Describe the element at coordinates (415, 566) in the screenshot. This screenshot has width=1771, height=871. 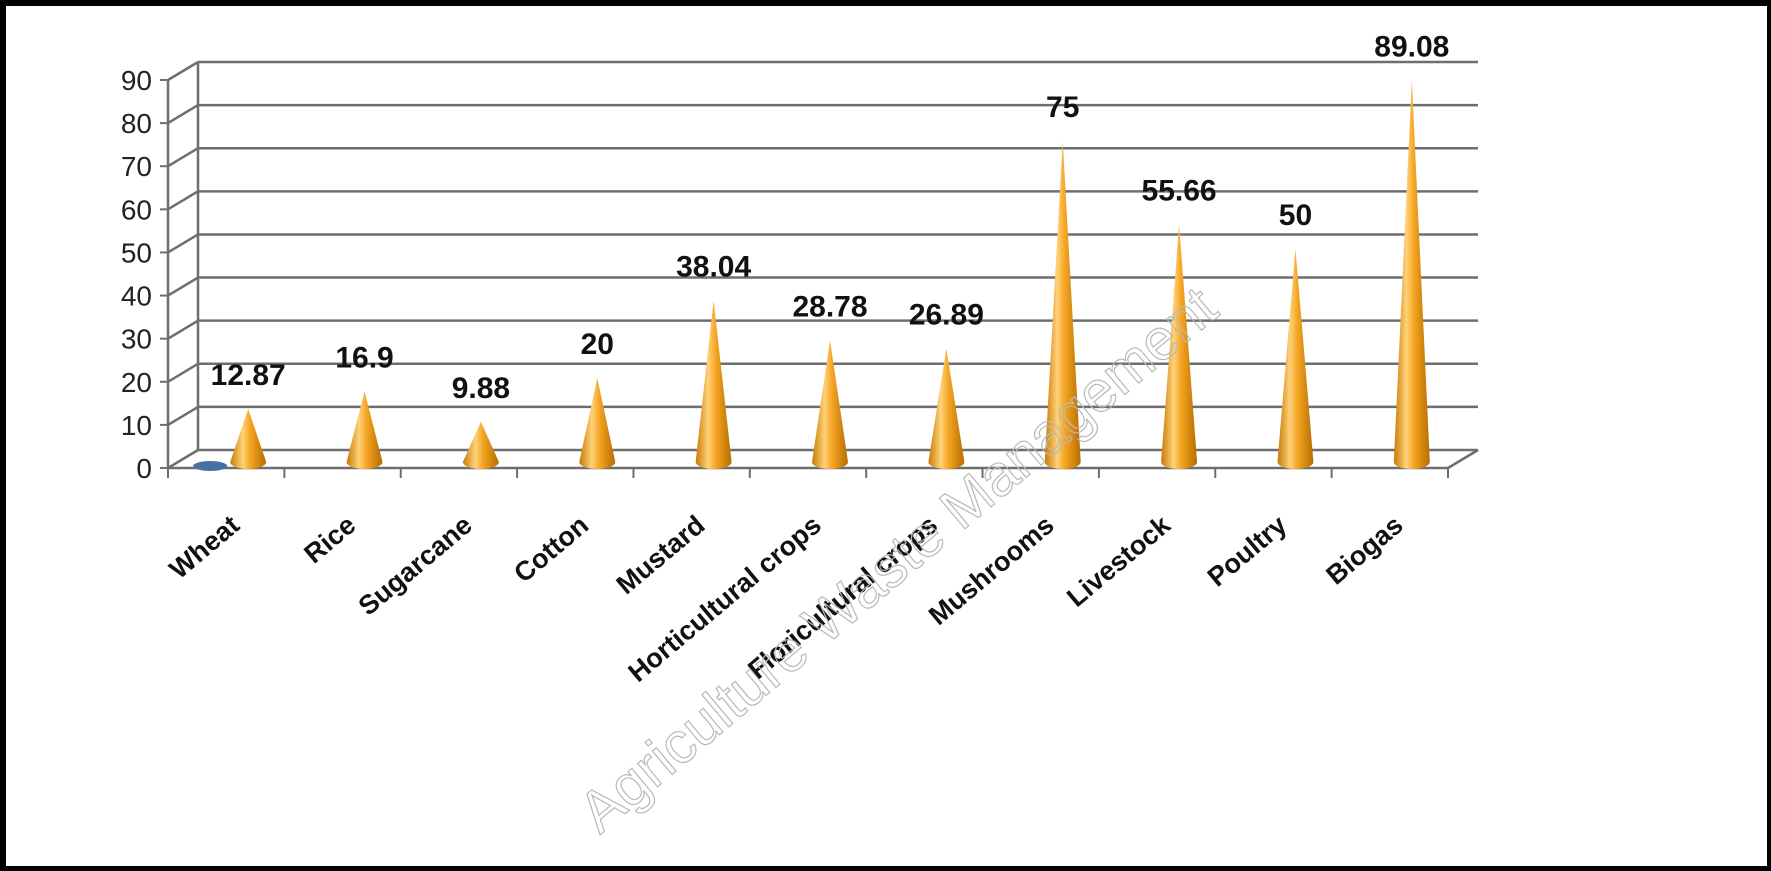
I see `x-tick-label: Sugarcane` at that location.